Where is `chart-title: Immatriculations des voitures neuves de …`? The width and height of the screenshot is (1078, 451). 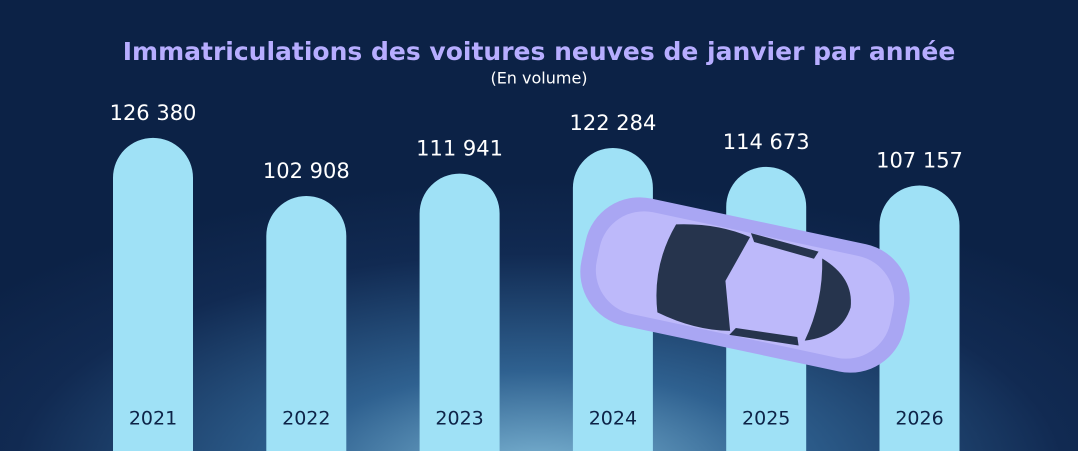
chart-title: Immatriculations des voitures neuves de … is located at coordinates (539, 51).